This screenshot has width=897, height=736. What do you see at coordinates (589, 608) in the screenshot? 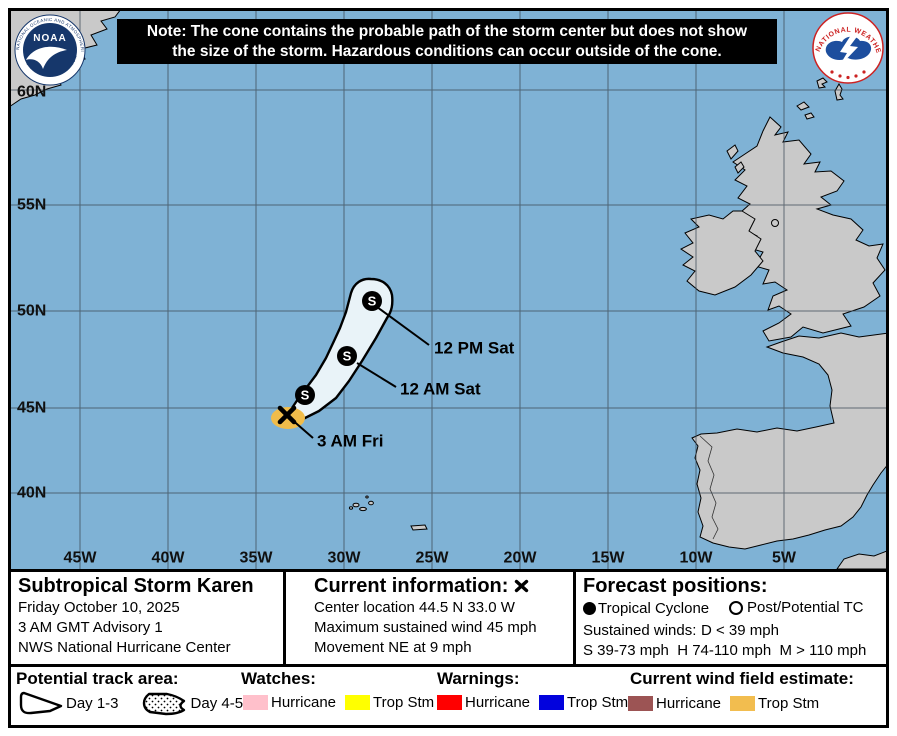
I see `filled-circle-icon` at bounding box center [589, 608].